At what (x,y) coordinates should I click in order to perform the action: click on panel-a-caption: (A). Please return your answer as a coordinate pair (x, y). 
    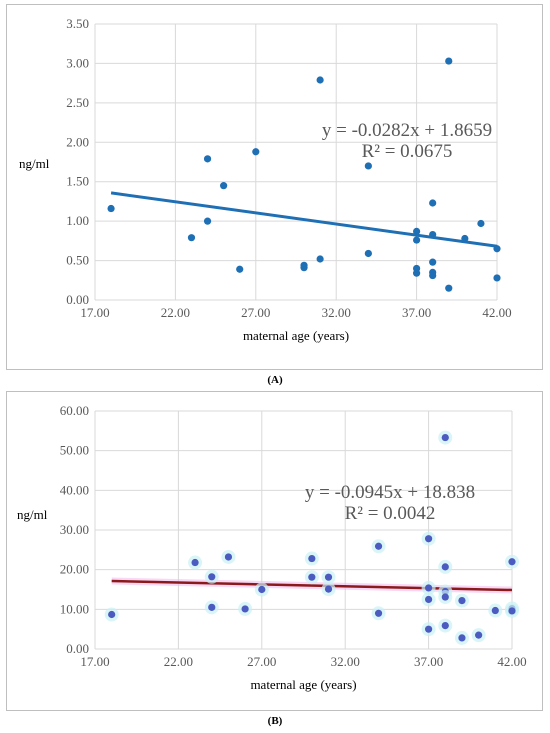
    Looking at the image, I should click on (275, 380).